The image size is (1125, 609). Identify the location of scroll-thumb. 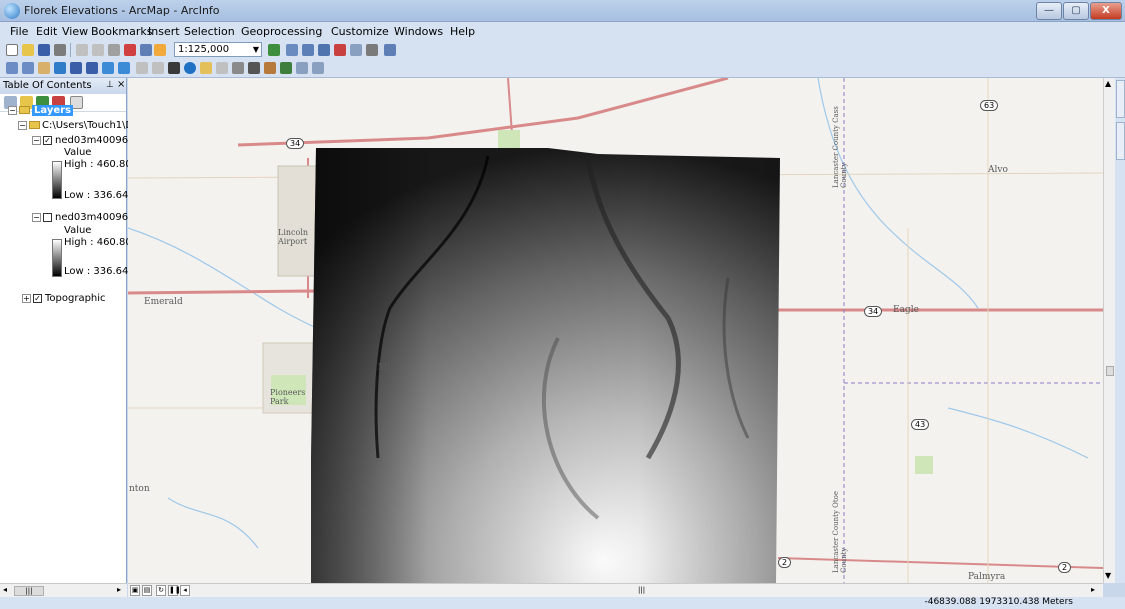
(1110, 371).